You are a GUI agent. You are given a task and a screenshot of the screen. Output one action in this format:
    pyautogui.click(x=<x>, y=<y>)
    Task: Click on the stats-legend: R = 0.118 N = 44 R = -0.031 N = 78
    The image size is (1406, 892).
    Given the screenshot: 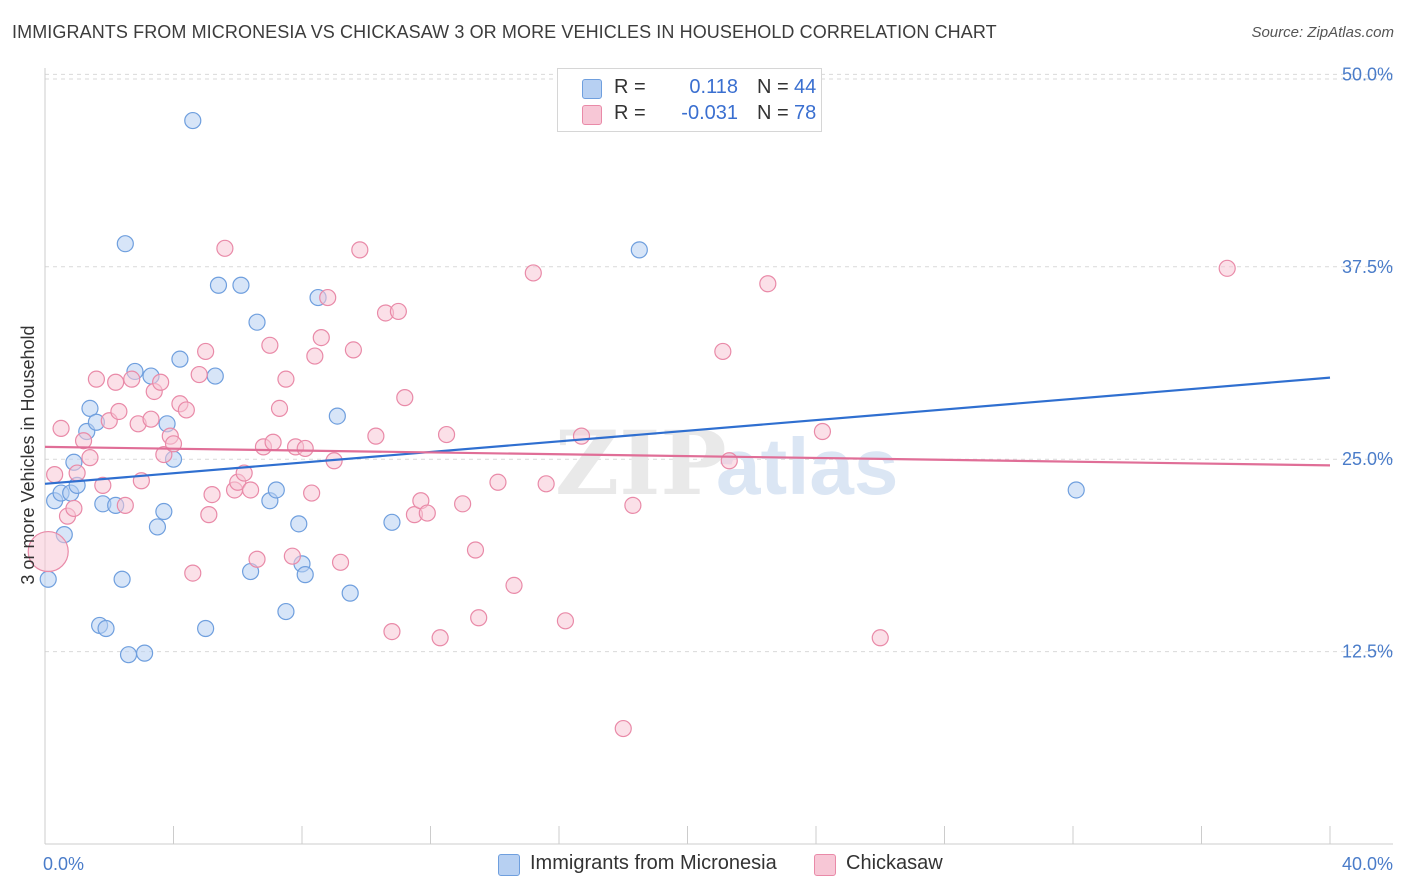 What is the action you would take?
    pyautogui.click(x=689, y=100)
    